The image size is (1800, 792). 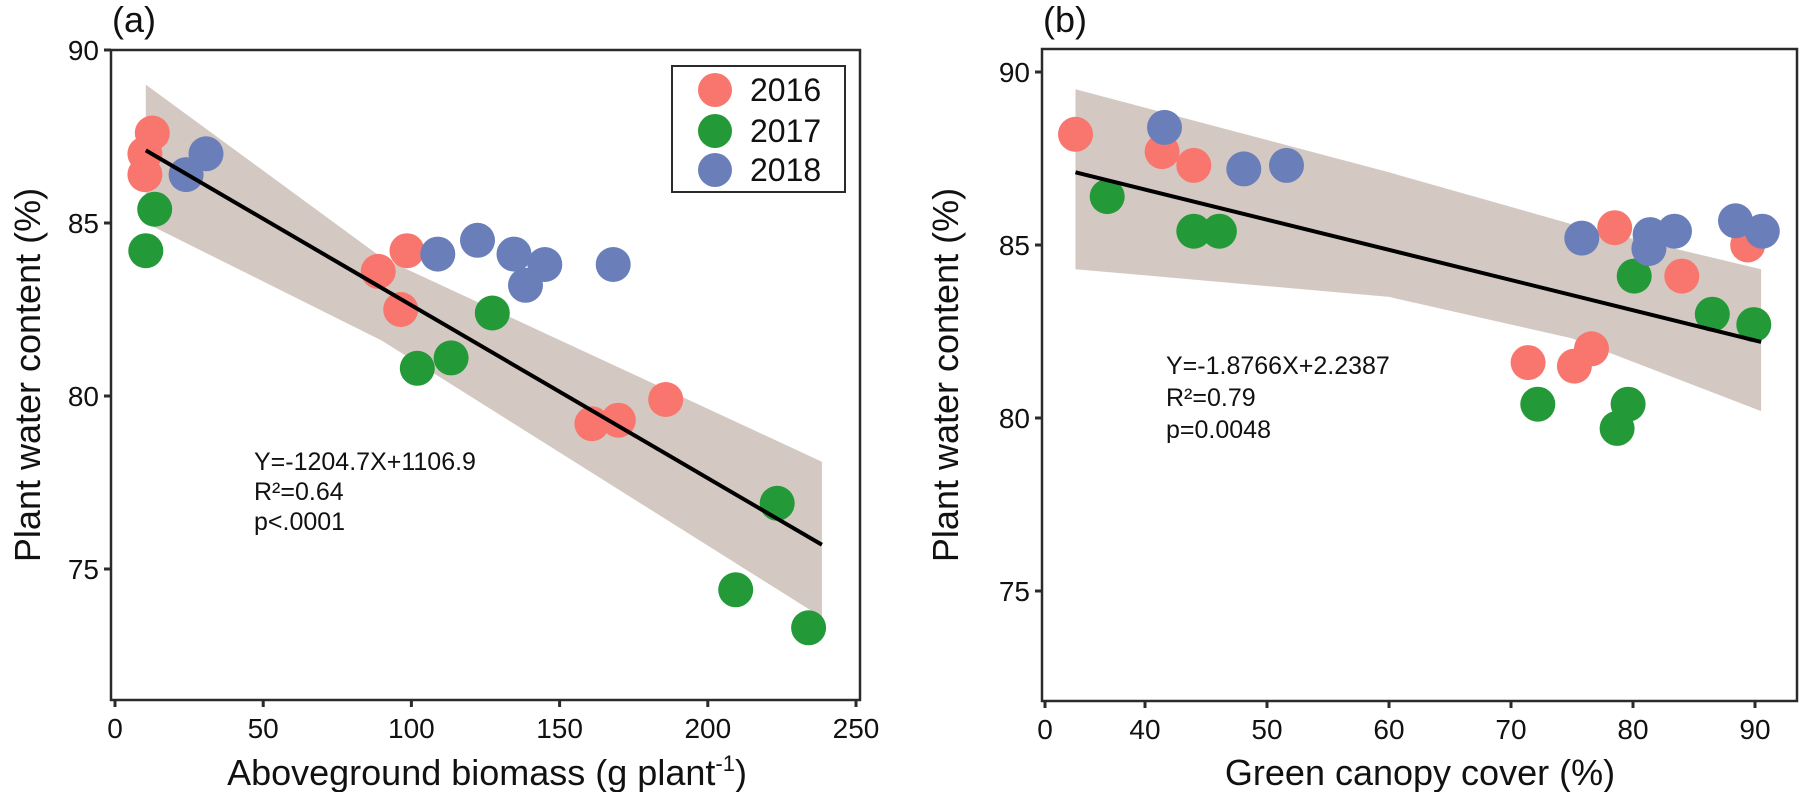 What do you see at coordinates (365, 492) in the screenshot?
I see `panel-a-annotation: Y=-1204.7X+1106.9 R²=0.64 p<.0001` at bounding box center [365, 492].